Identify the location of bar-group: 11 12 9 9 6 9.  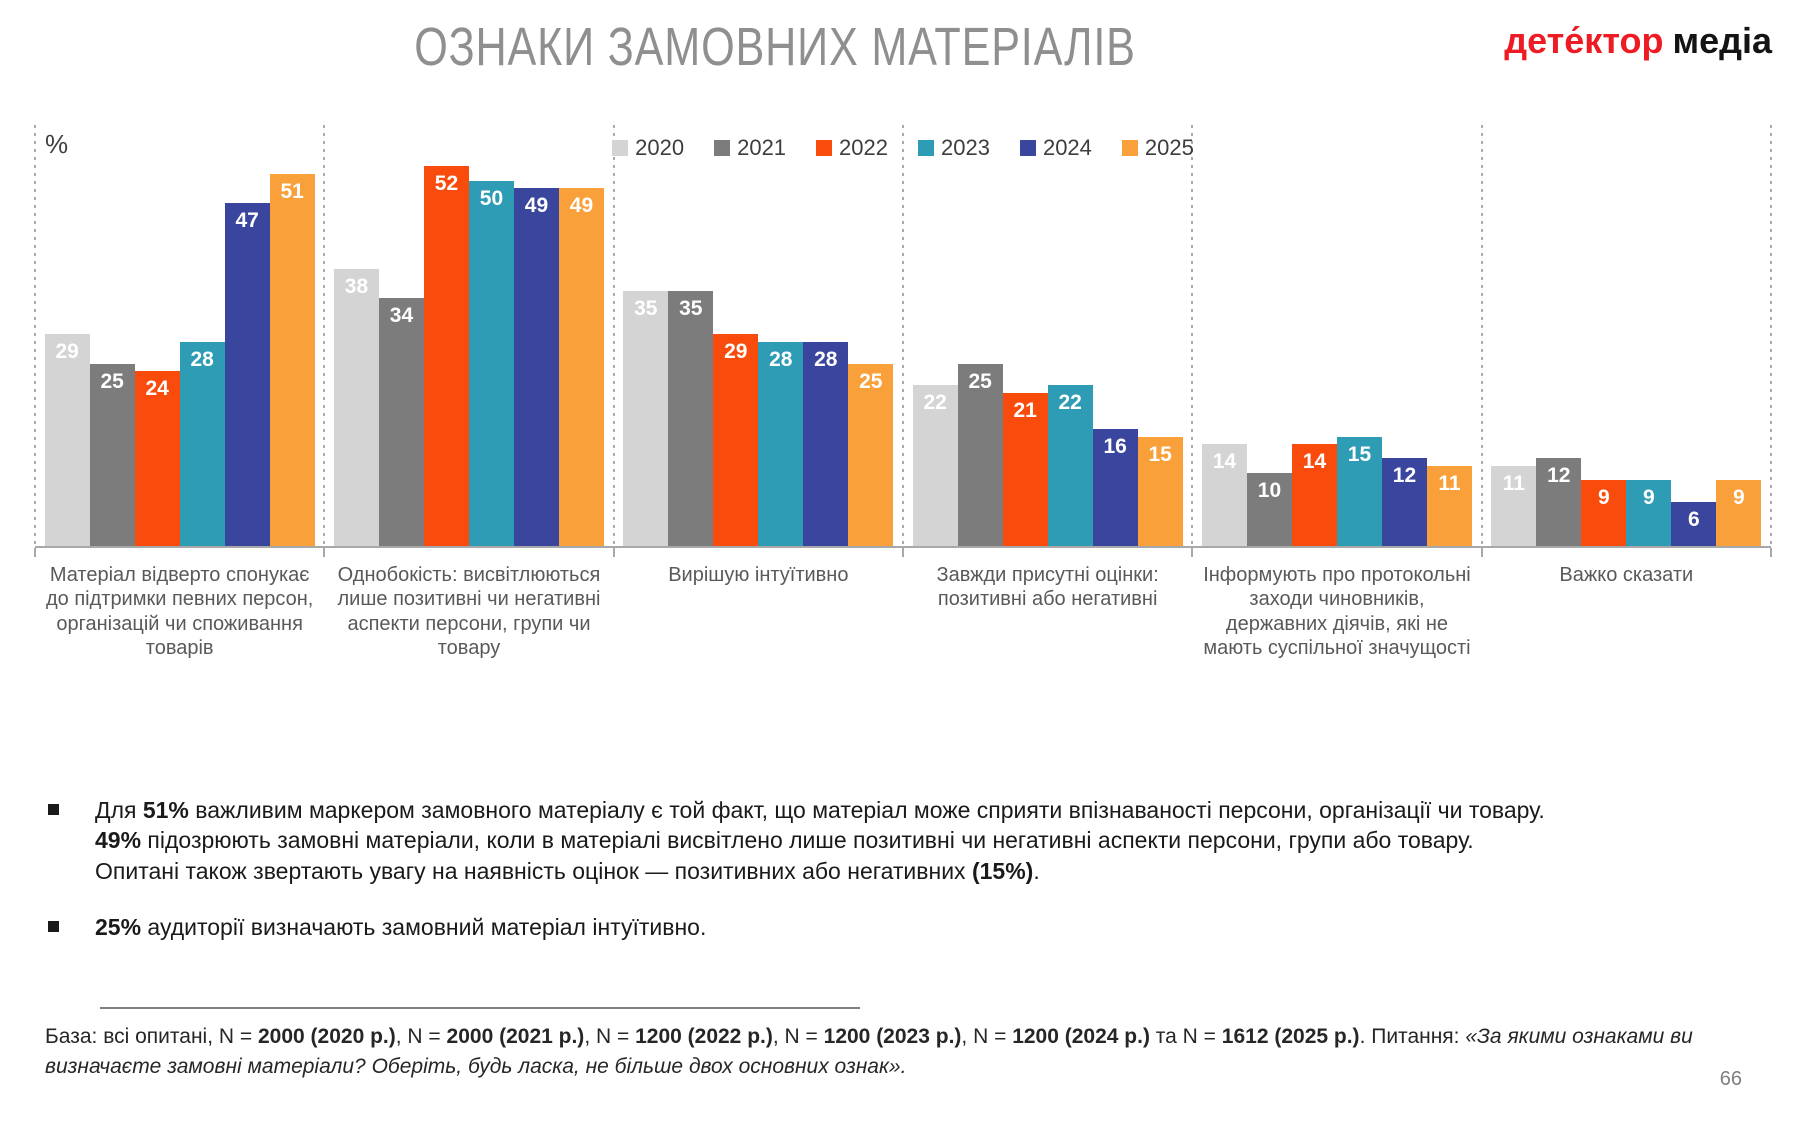
(1626, 335).